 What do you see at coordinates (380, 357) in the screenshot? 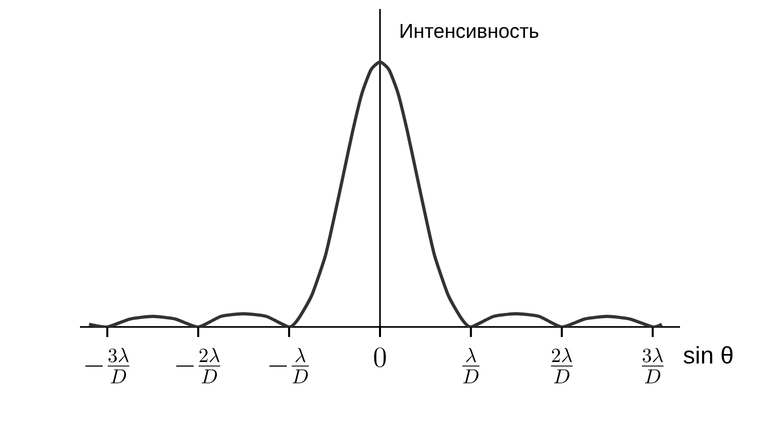
I see `x-tick-label: $0$` at bounding box center [380, 357].